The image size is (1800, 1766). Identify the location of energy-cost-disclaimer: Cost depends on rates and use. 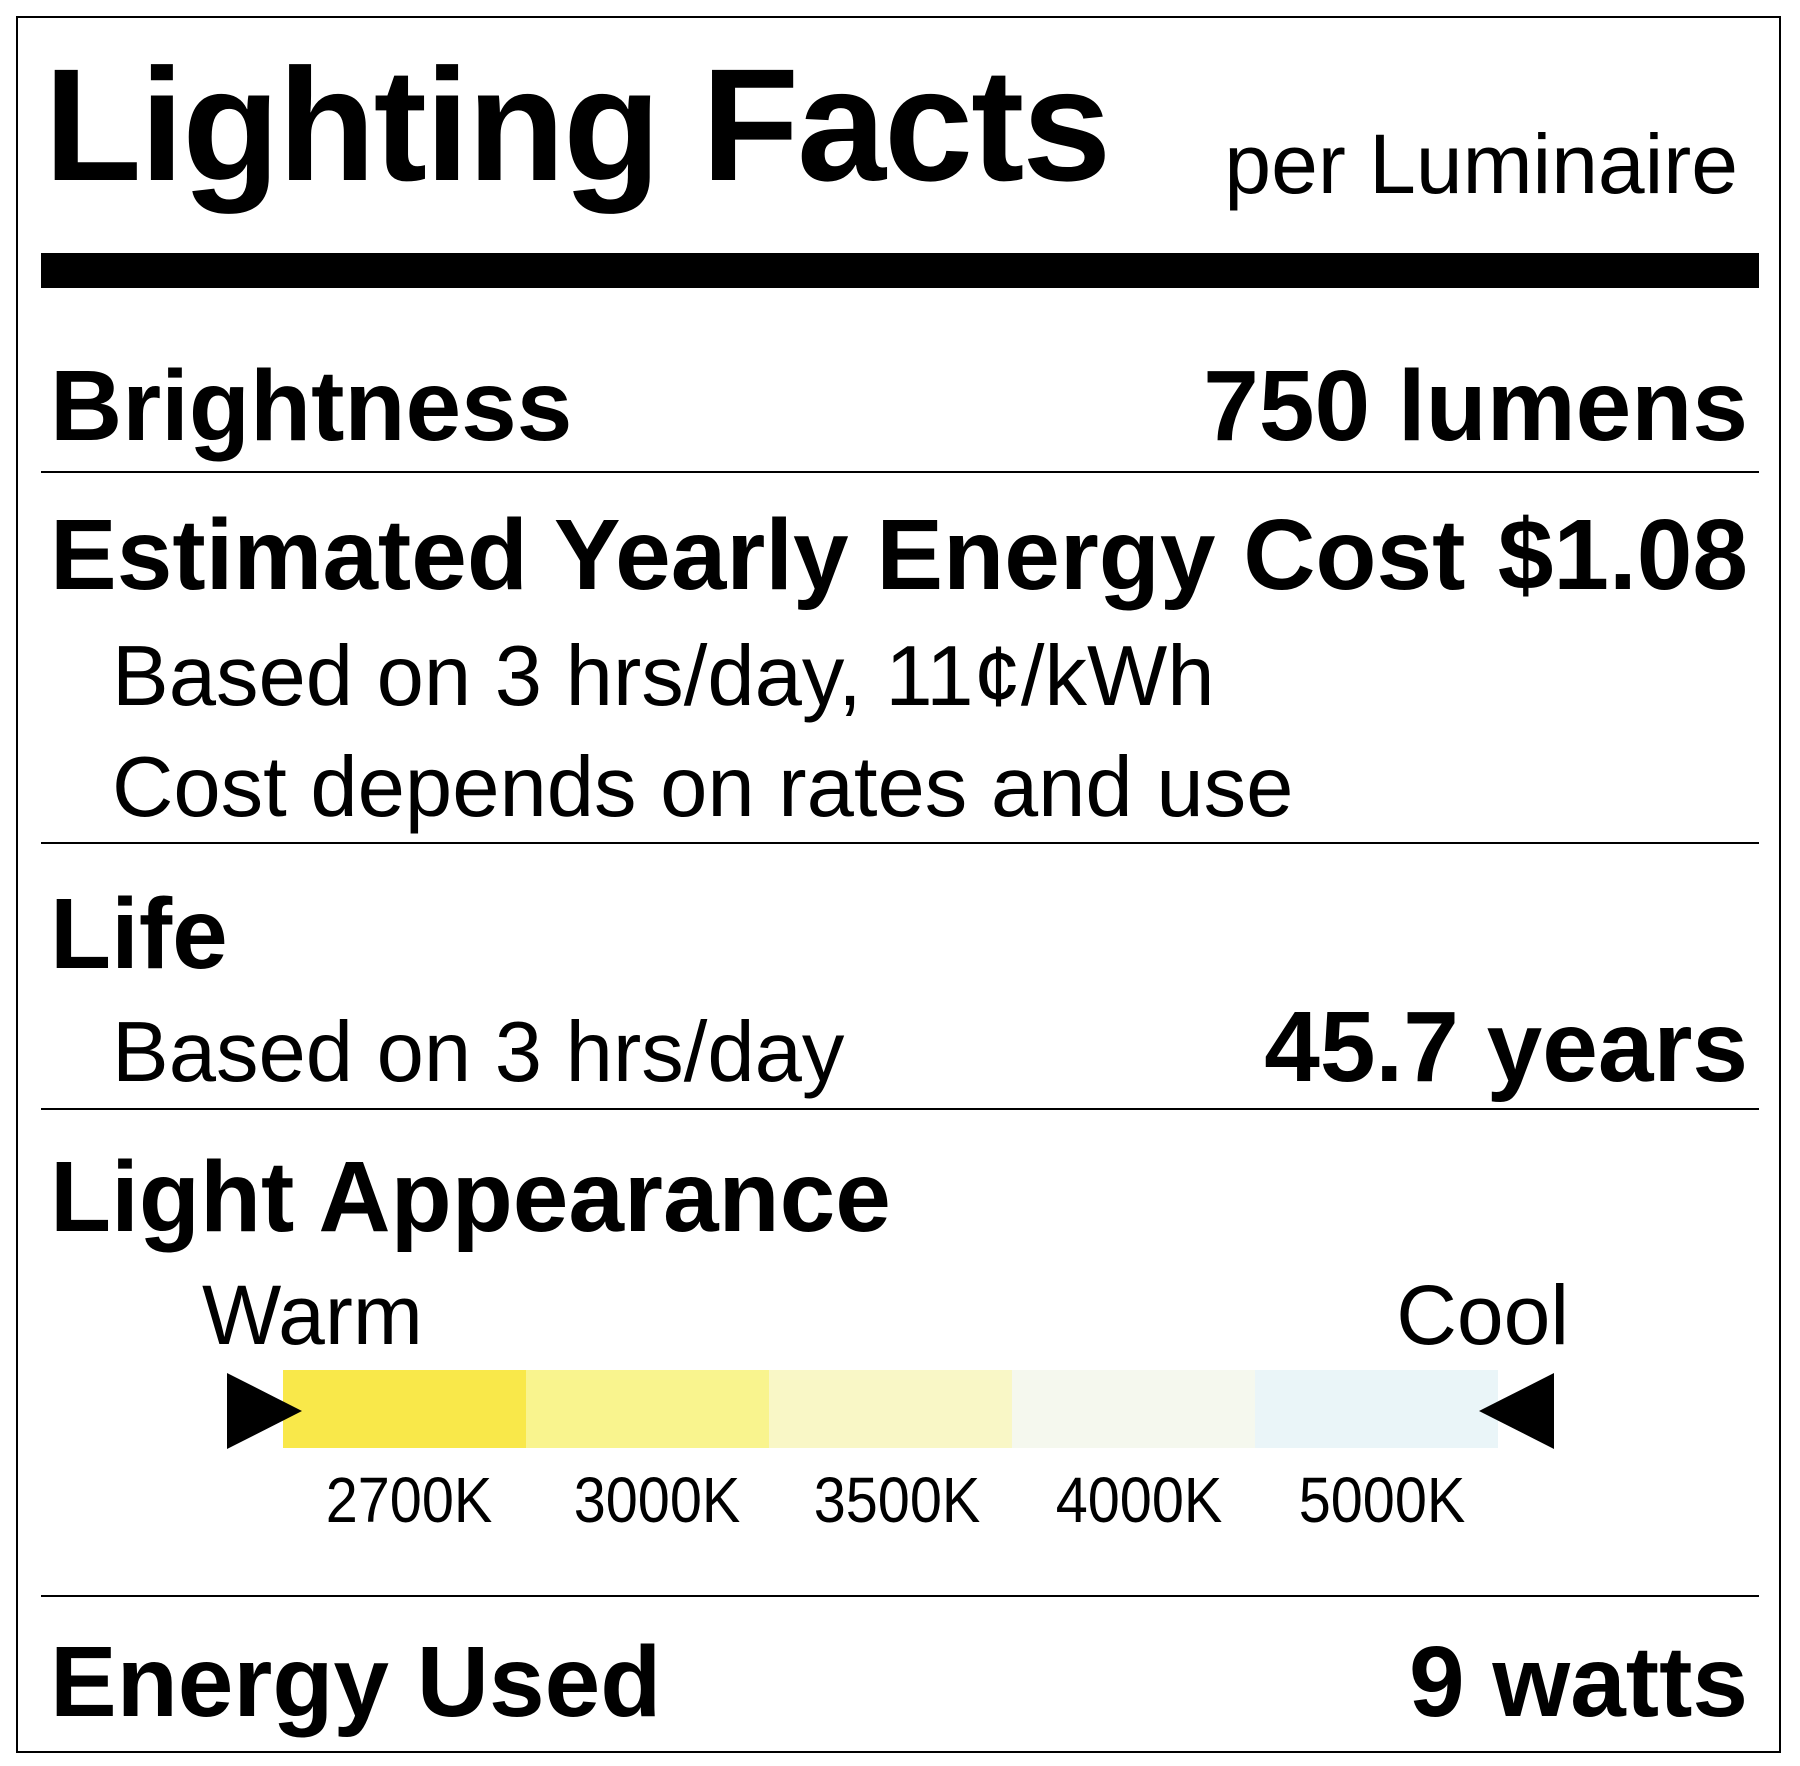
(703, 787).